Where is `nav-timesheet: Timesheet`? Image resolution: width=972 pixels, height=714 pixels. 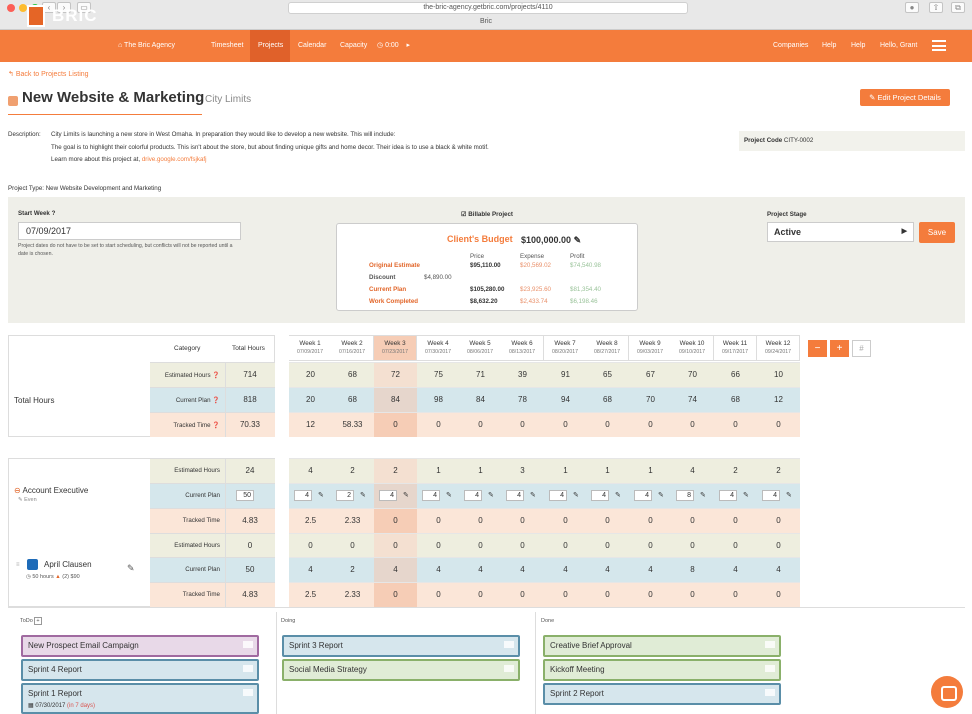 nav-timesheet: Timesheet is located at coordinates (227, 45).